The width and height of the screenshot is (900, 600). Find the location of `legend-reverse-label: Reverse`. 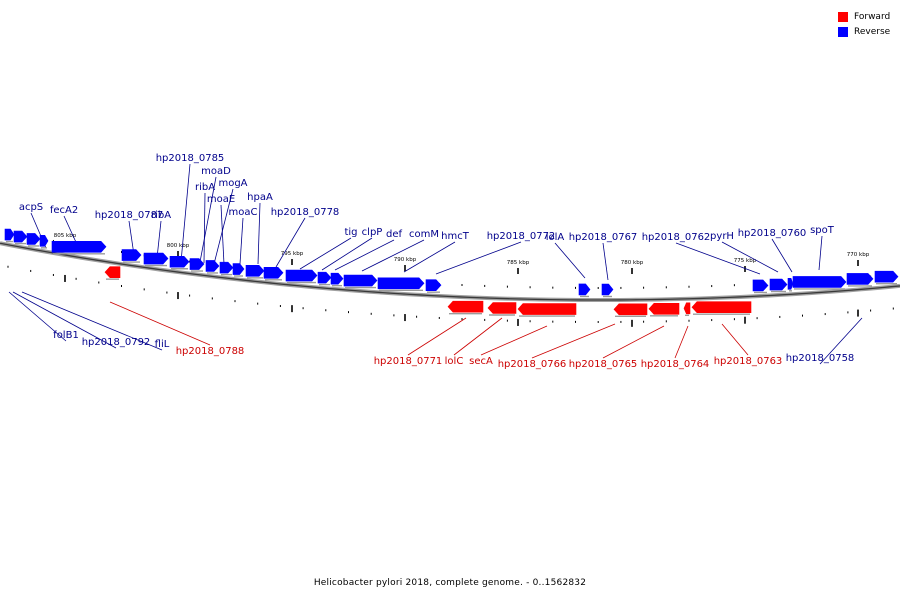

legend-reverse-label: Reverse is located at coordinates (872, 31).